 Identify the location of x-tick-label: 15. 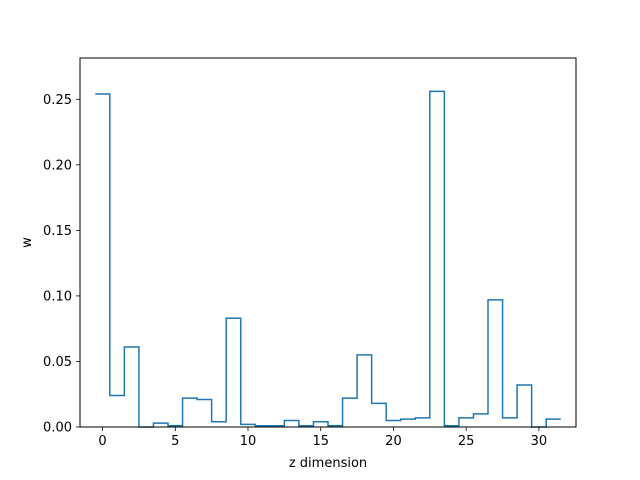
(320, 441).